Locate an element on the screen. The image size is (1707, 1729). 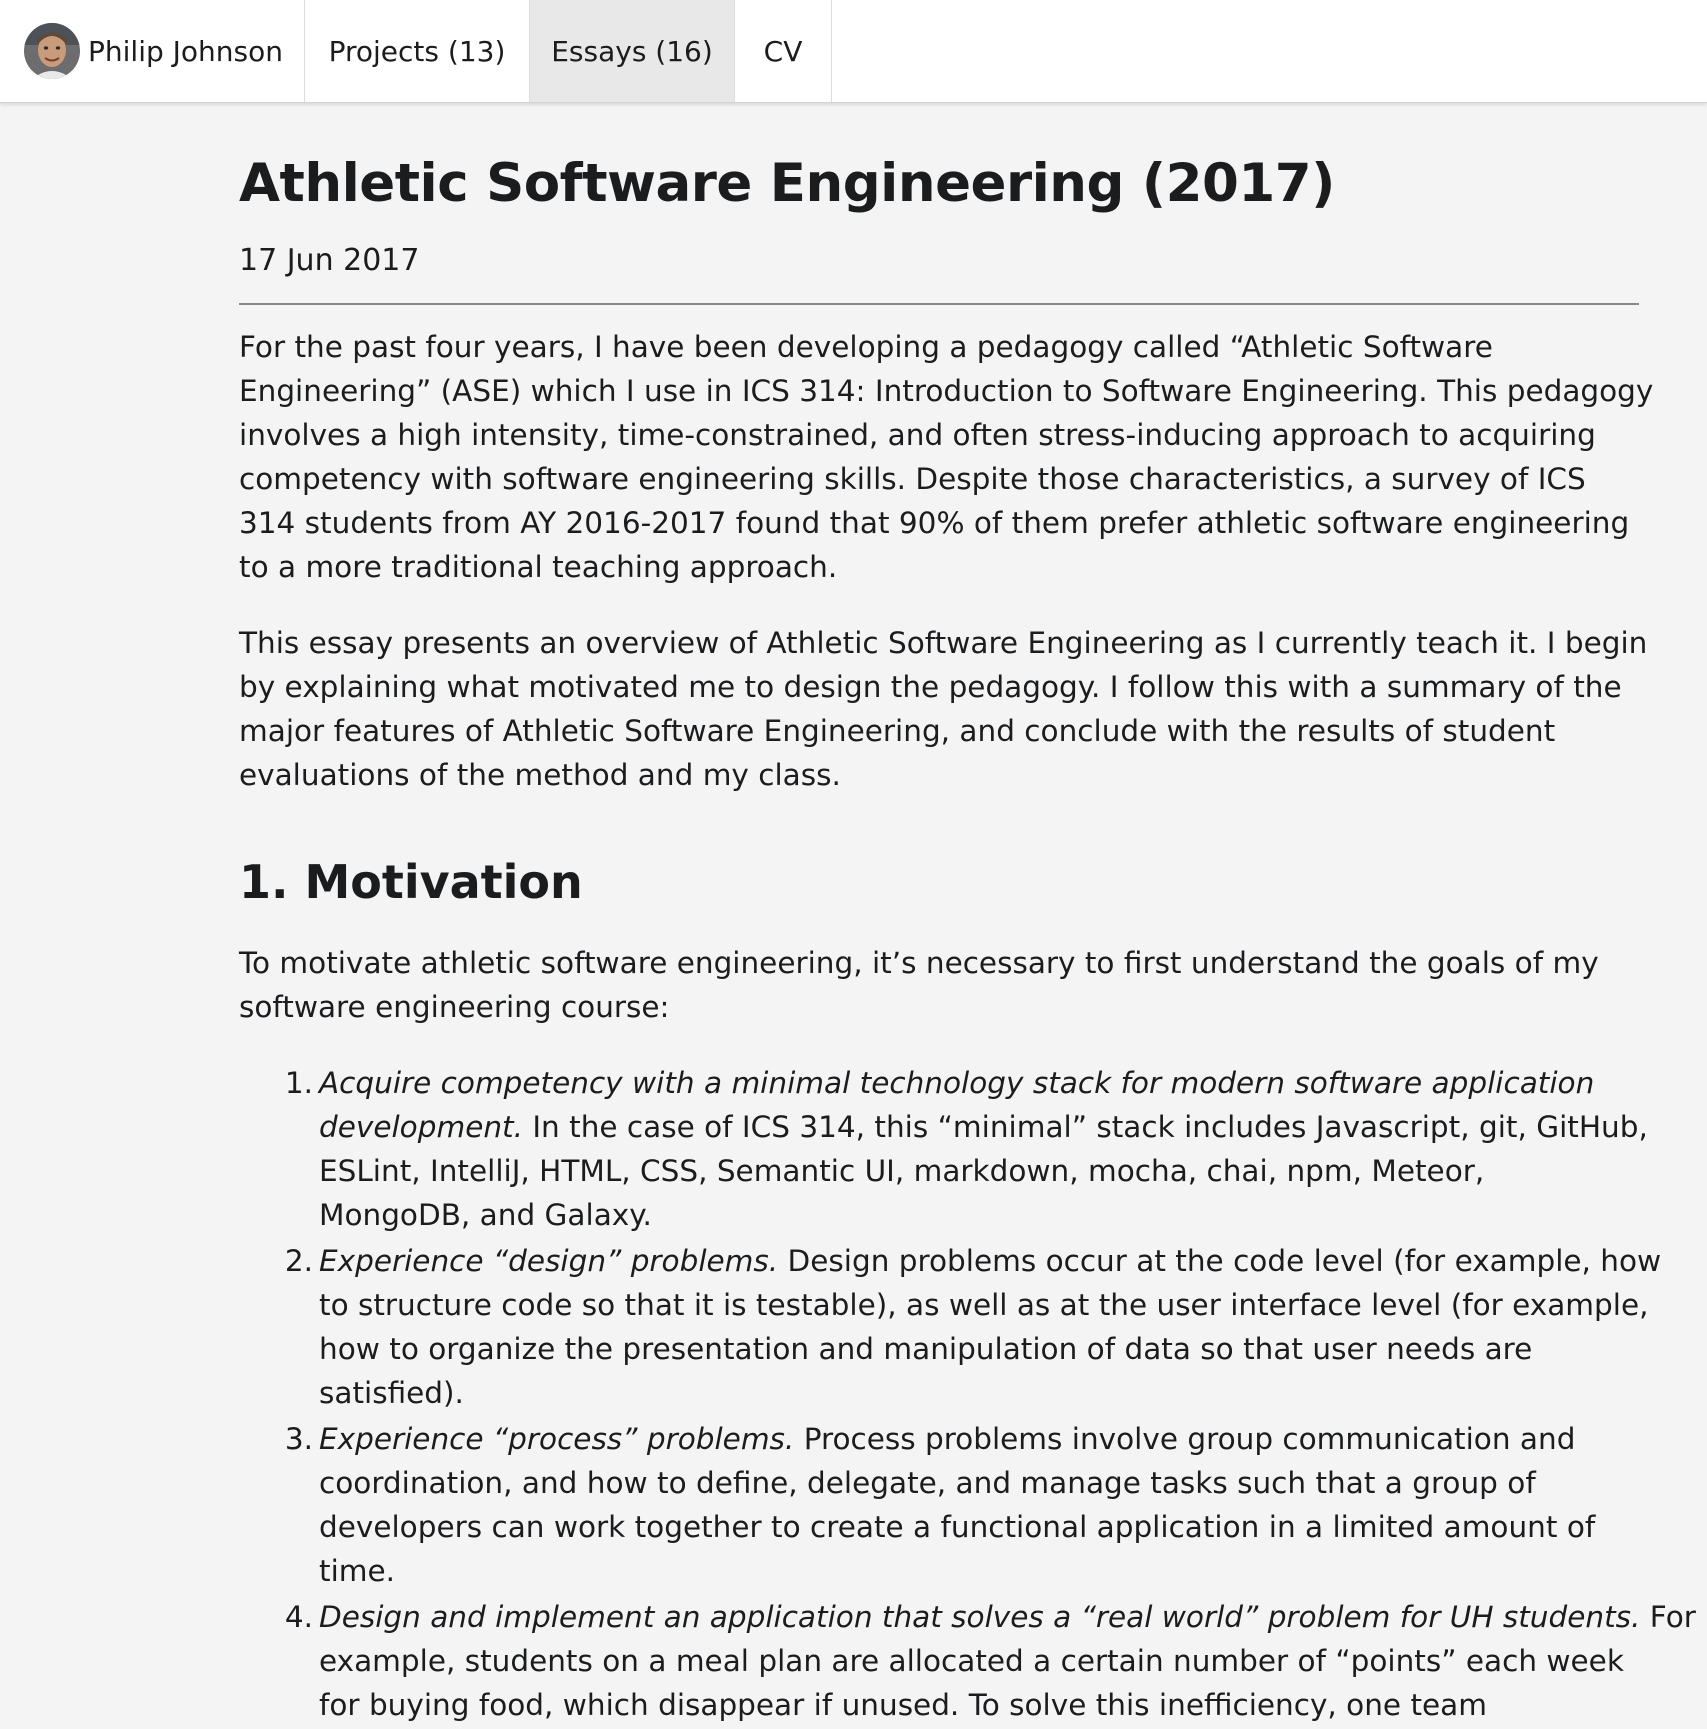
nav-essays-label: Essays (16) is located at coordinates (632, 51).